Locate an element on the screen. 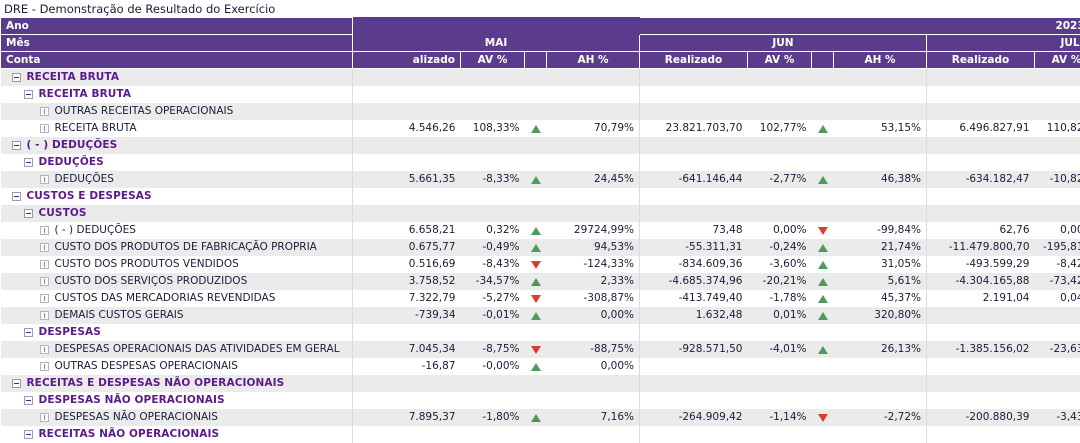  account-cell: OUTRAS DESPESAS OPERACIONAIS is located at coordinates (176, 366).